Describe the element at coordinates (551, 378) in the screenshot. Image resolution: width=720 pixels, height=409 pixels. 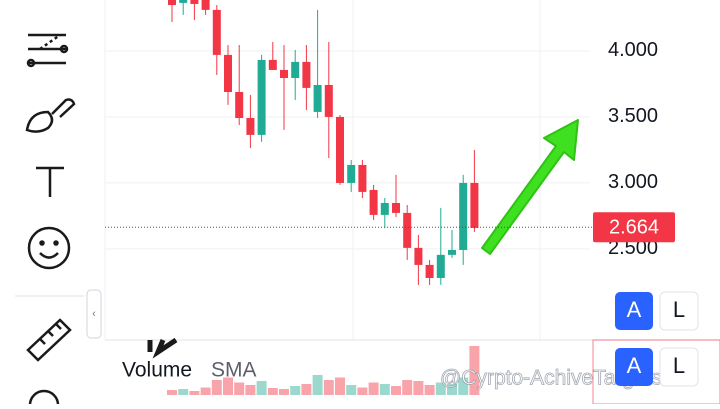
I see `watermark: @Cyrpto-AchiveTargets` at that location.